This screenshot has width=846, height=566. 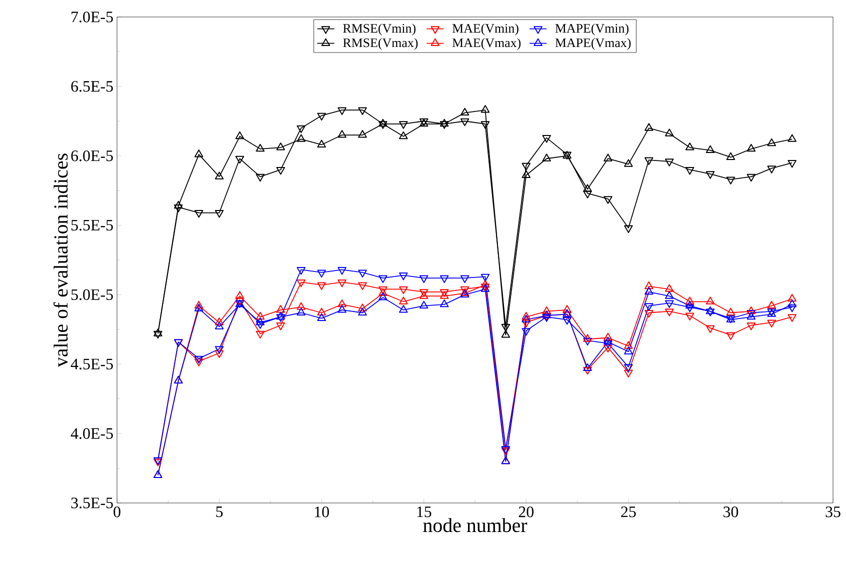 What do you see at coordinates (91, 364) in the screenshot?
I see `y-tick-label: 4.5E-5` at bounding box center [91, 364].